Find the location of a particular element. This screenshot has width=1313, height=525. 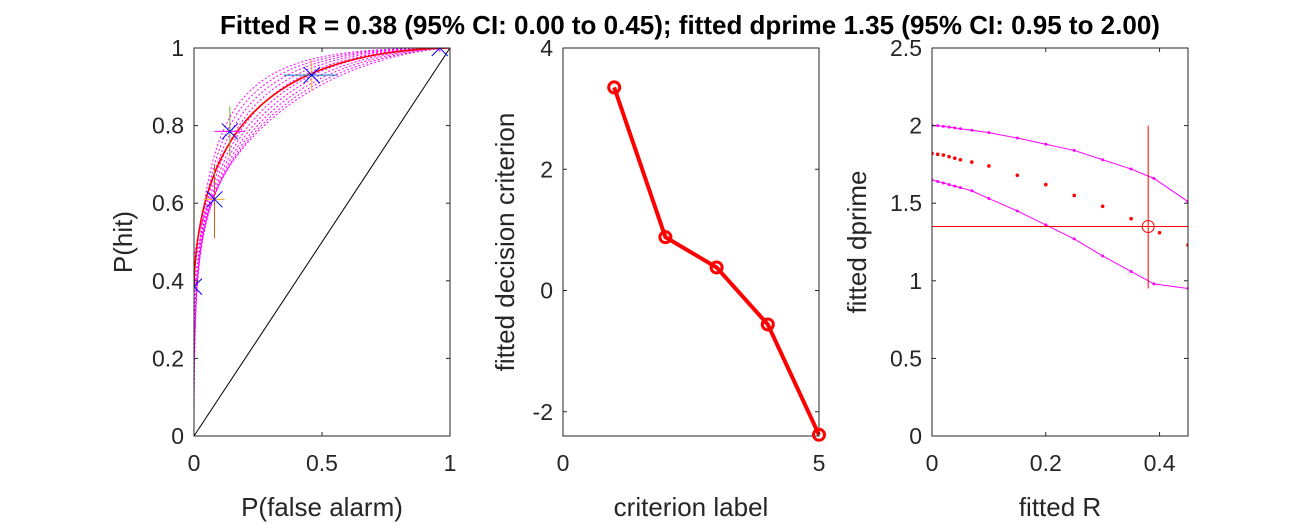

lower-ci-line is located at coordinates (1060, 234).